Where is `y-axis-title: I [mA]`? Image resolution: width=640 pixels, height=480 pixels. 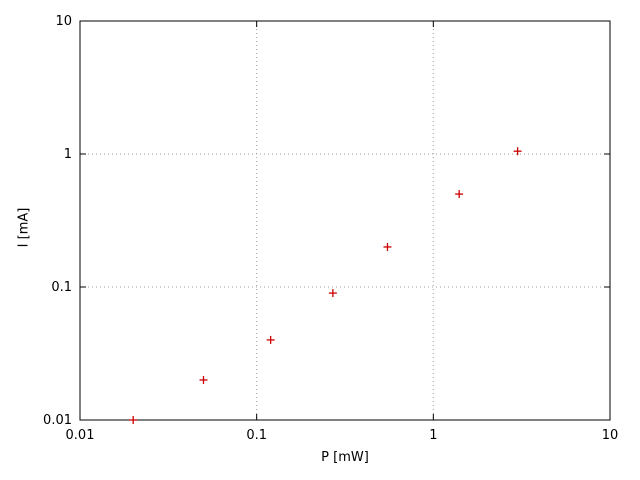 y-axis-title: I [mA] is located at coordinates (24, 227).